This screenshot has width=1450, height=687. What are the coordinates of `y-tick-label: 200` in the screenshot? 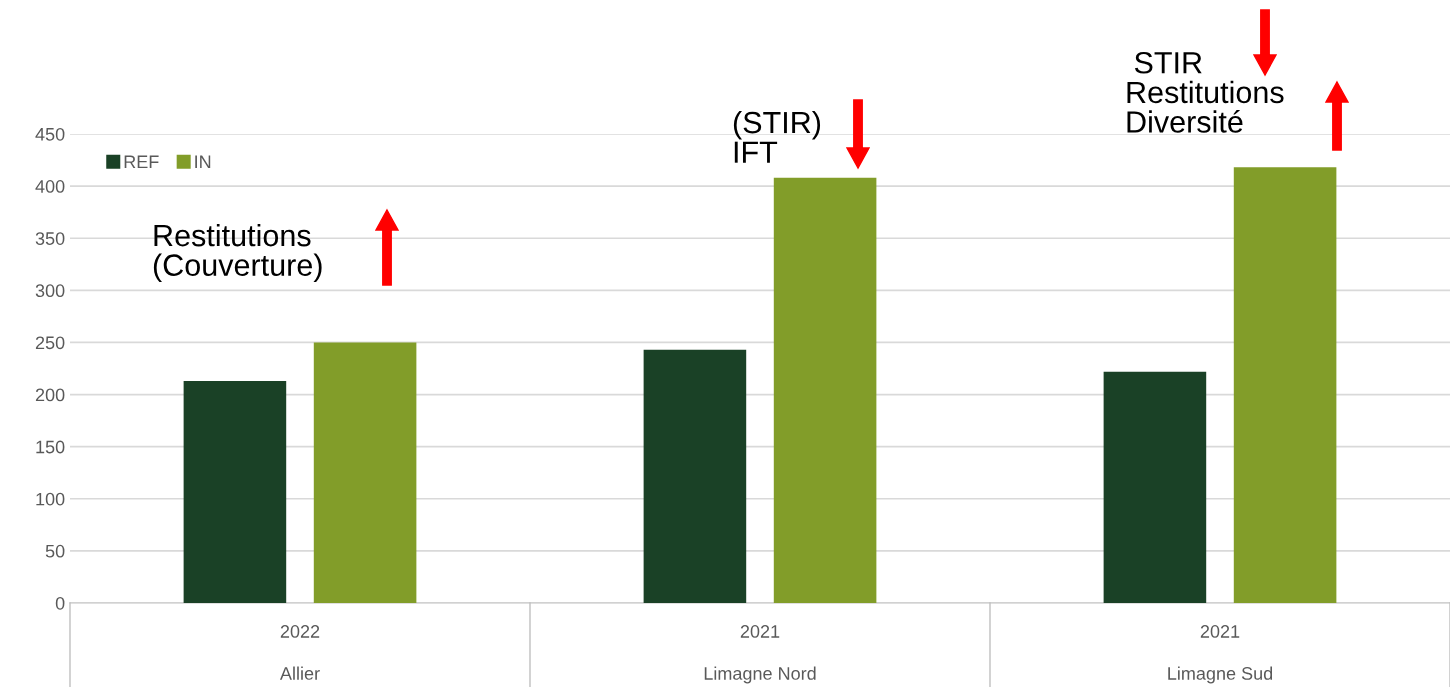 It's located at (50, 395).